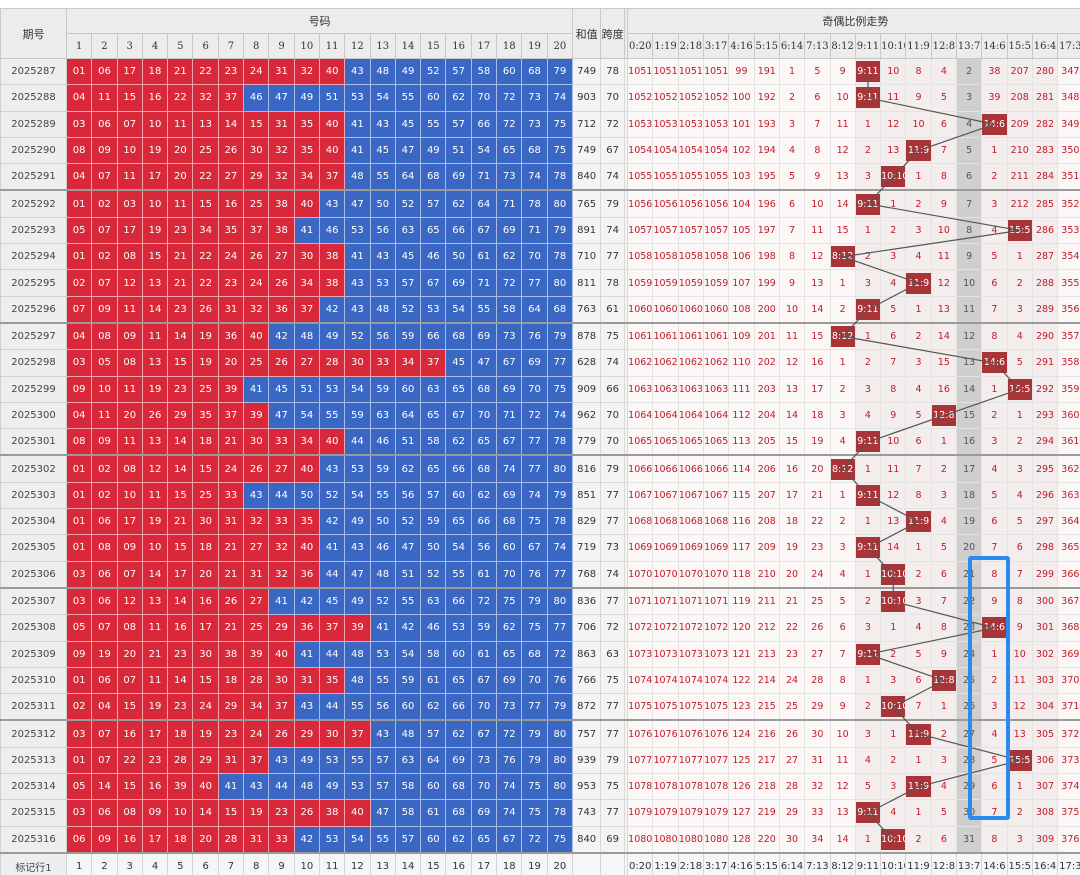 The width and height of the screenshot is (1080, 875). Describe the element at coordinates (357, 863) in the screenshot. I see `marker-number: 12` at that location.